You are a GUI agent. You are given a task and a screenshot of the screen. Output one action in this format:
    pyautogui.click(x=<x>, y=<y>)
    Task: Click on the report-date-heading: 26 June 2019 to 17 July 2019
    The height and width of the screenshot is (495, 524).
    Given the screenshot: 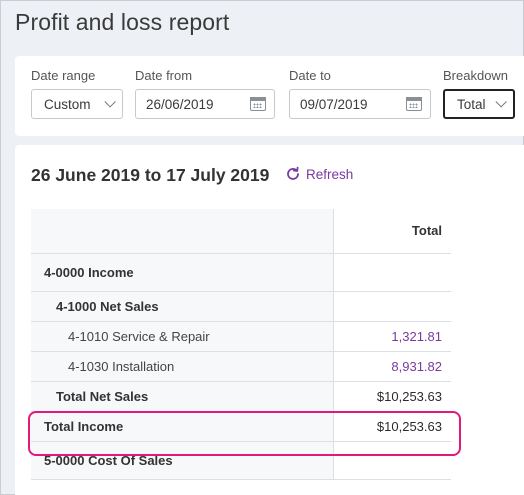 What is the action you would take?
    pyautogui.click(x=150, y=175)
    